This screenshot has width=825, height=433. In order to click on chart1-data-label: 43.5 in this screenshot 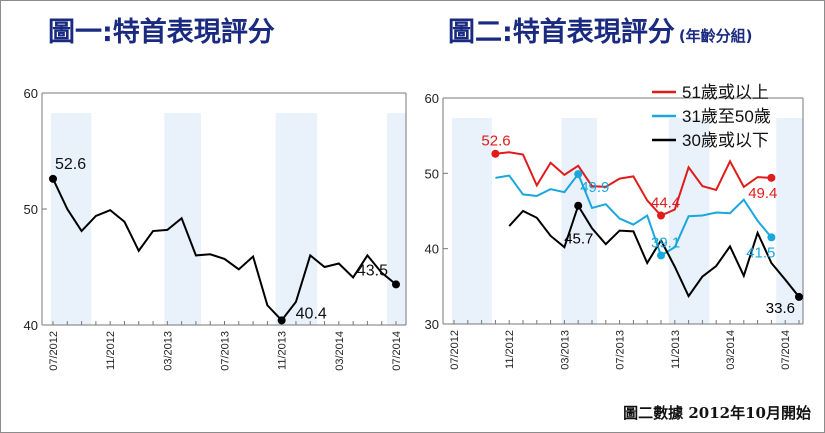, I will do `click(372, 270)`.